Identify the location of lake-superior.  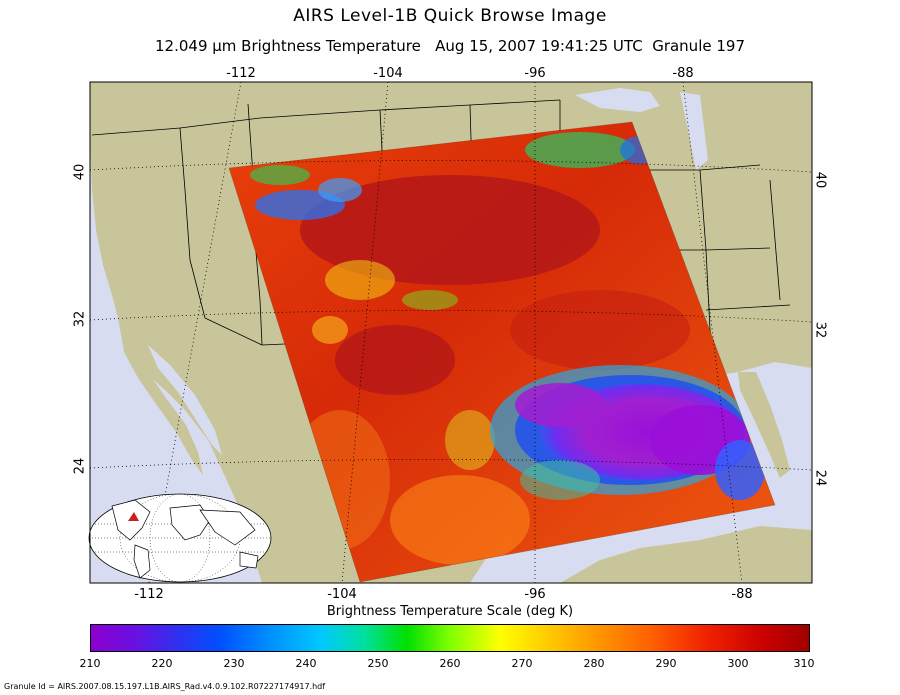
(617, 100).